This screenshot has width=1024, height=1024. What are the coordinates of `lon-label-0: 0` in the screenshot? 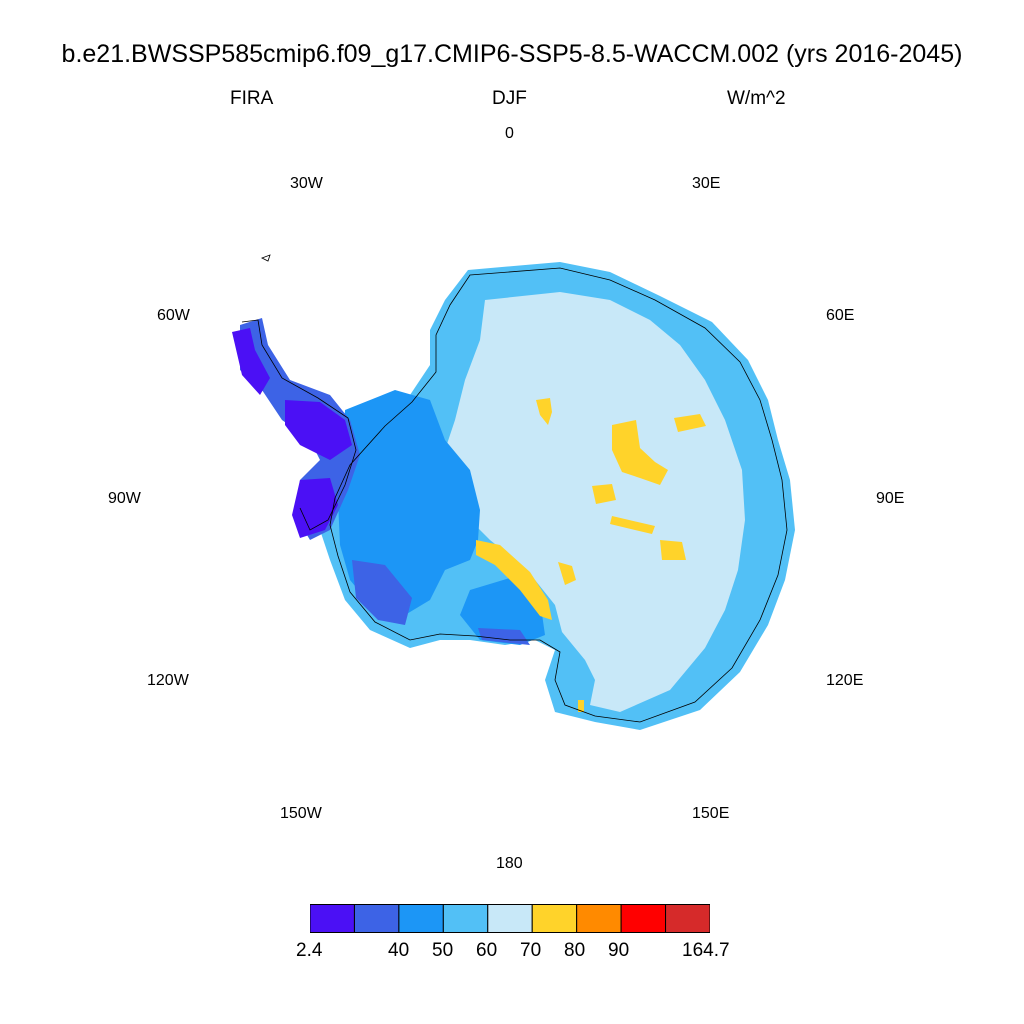 It's located at (509, 133).